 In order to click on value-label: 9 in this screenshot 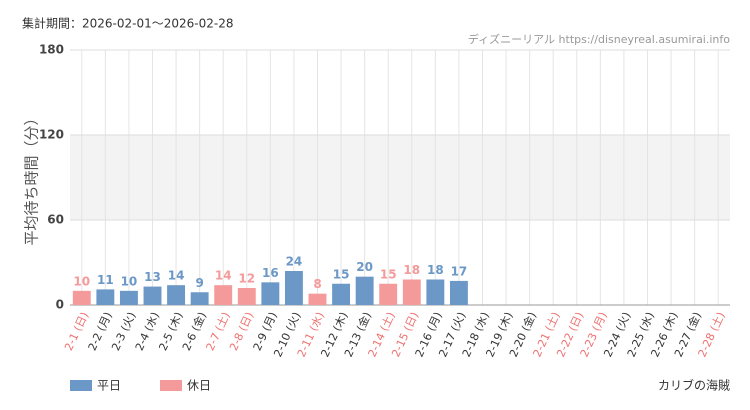, I will do `click(199, 283)`.